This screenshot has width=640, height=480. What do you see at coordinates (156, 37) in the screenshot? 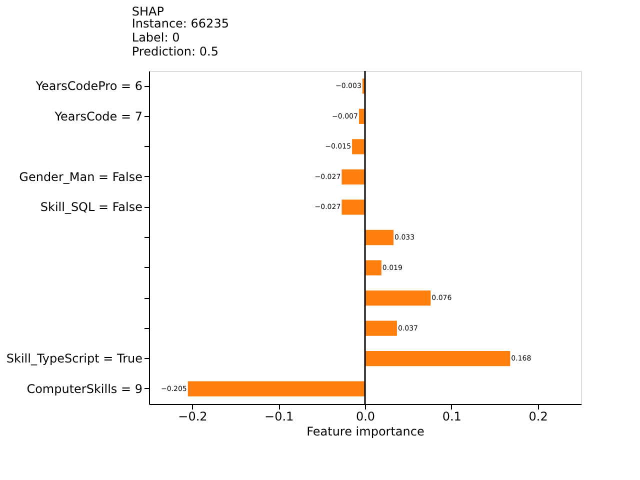
I see `text: Label: 0` at bounding box center [156, 37].